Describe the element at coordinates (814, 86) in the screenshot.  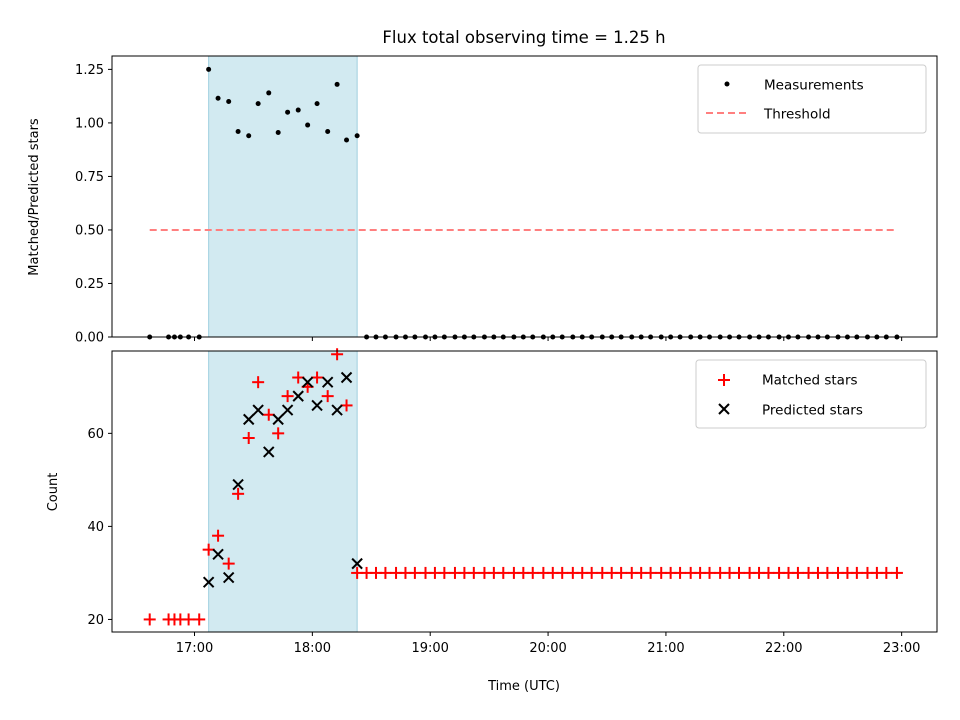
I see `legend-measurements-label: Measurements` at that location.